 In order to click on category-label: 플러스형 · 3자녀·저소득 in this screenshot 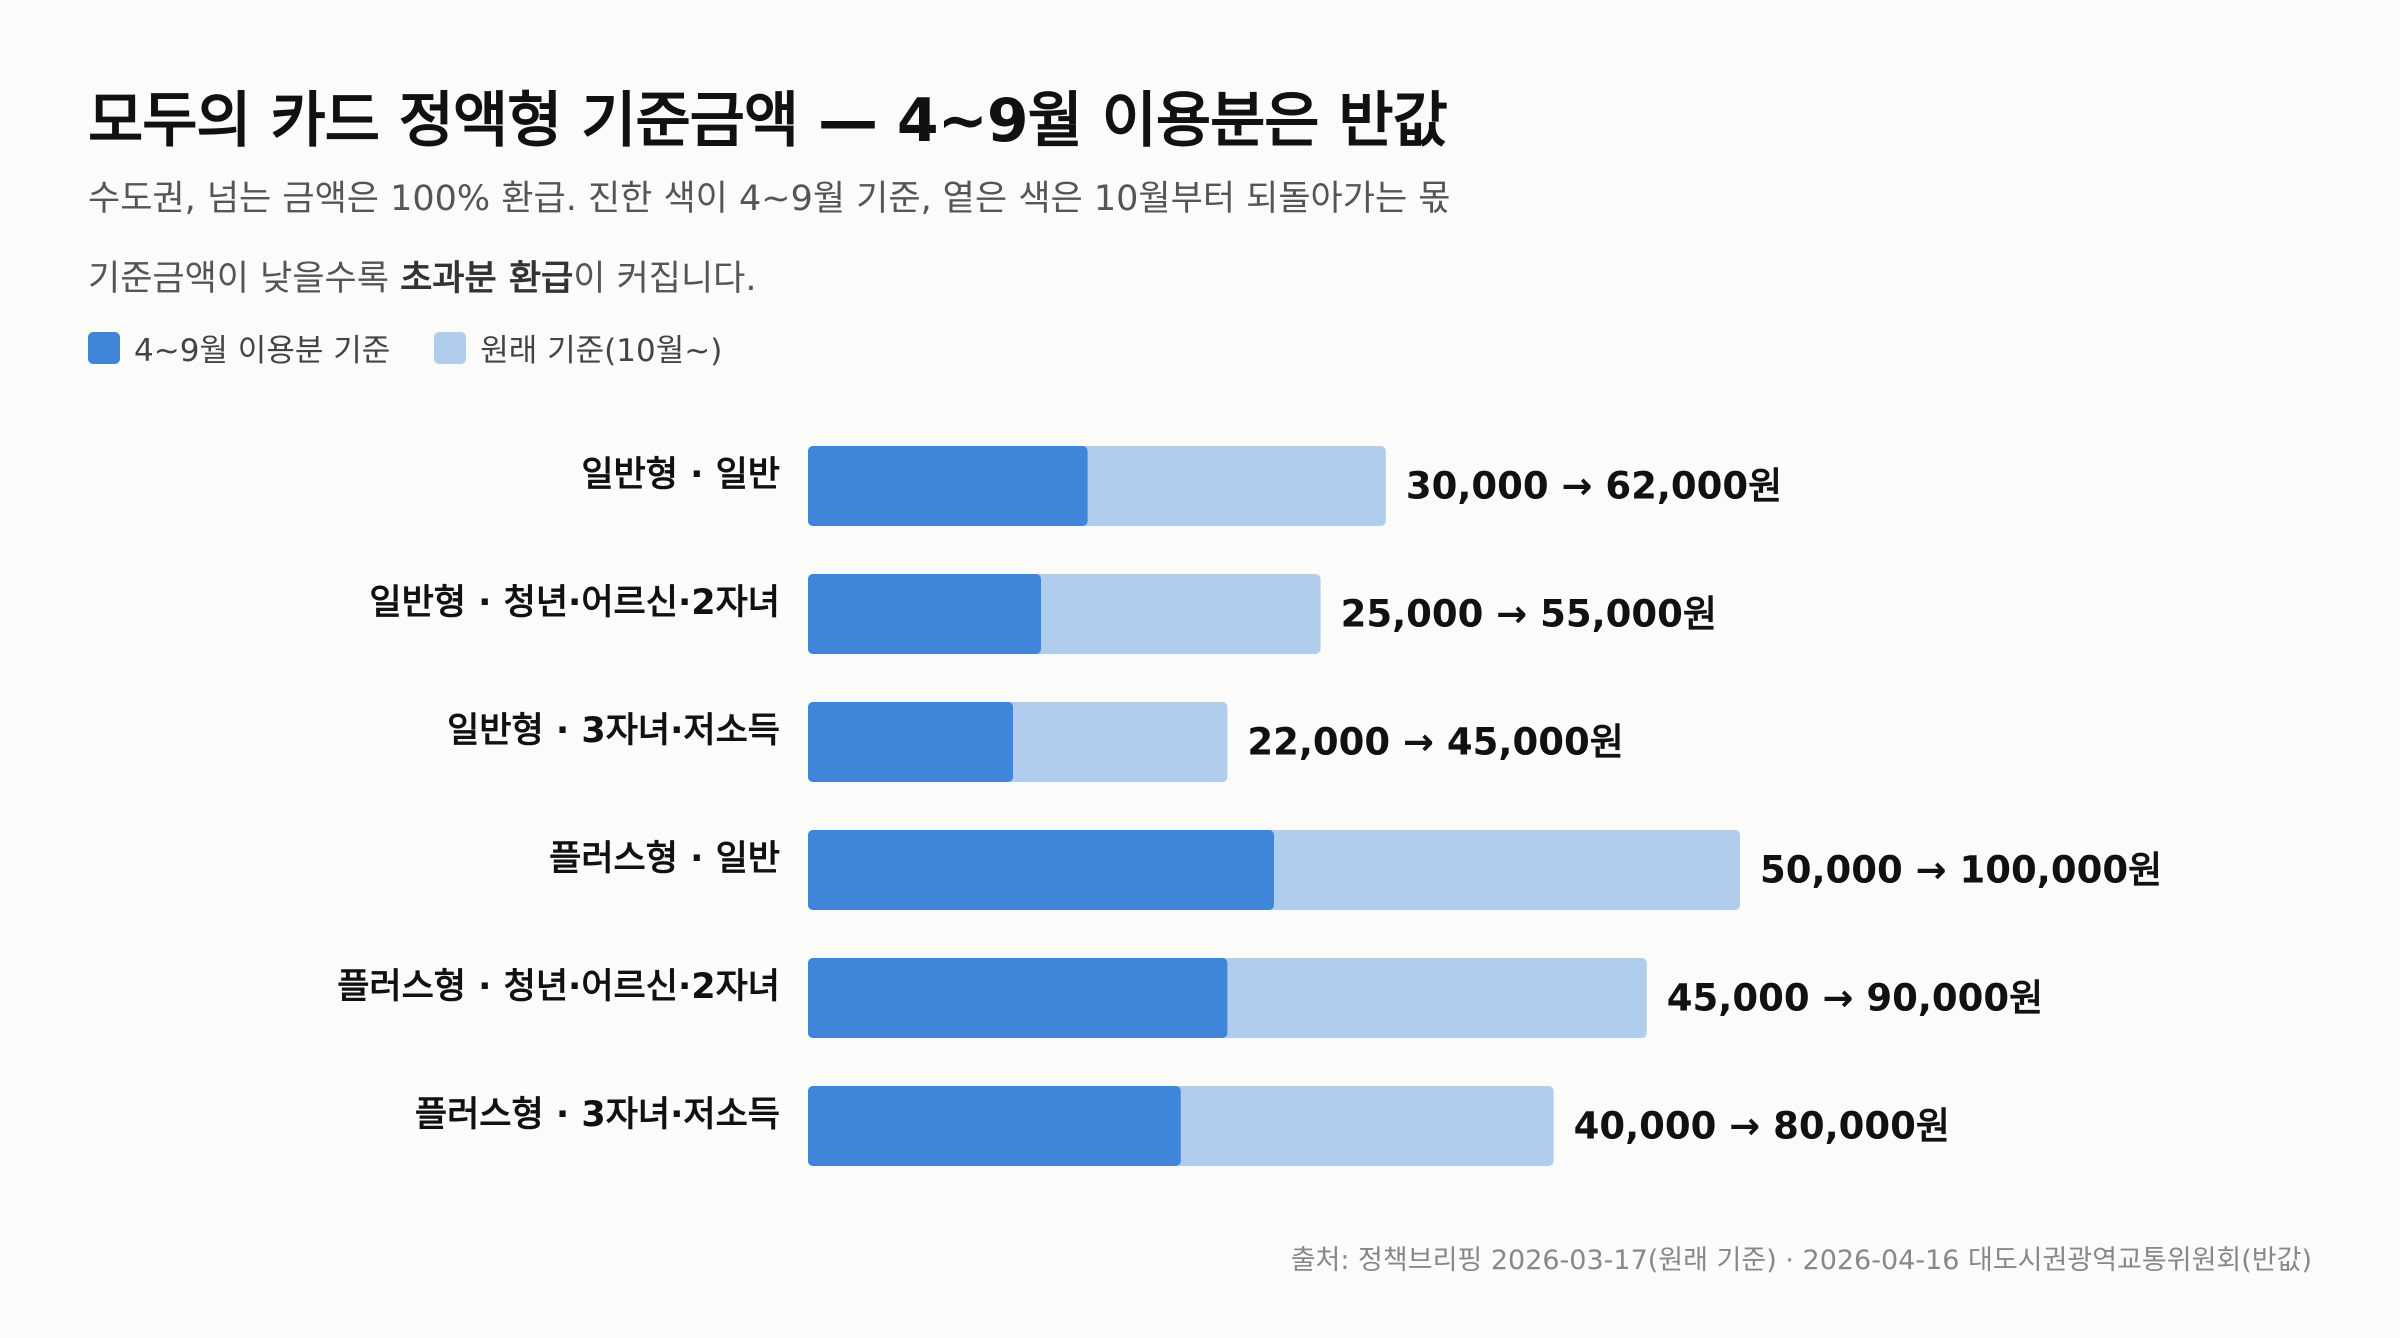, I will do `click(597, 1115)`.